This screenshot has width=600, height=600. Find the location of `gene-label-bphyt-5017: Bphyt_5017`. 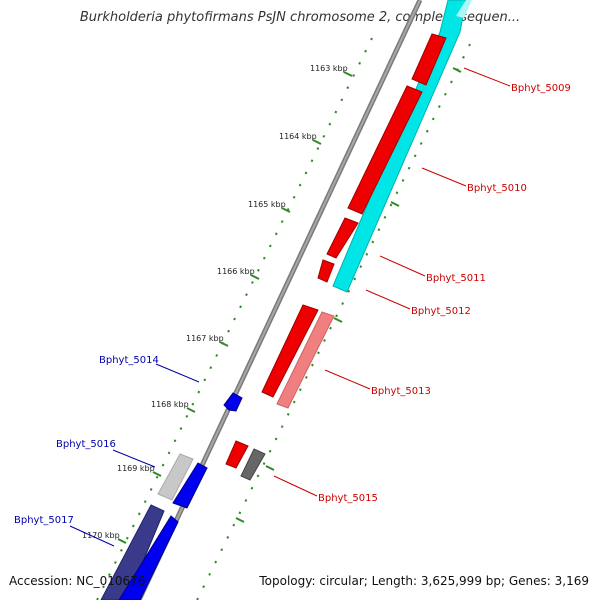

gene-label-bphyt-5017: Bphyt_5017 is located at coordinates (44, 520).